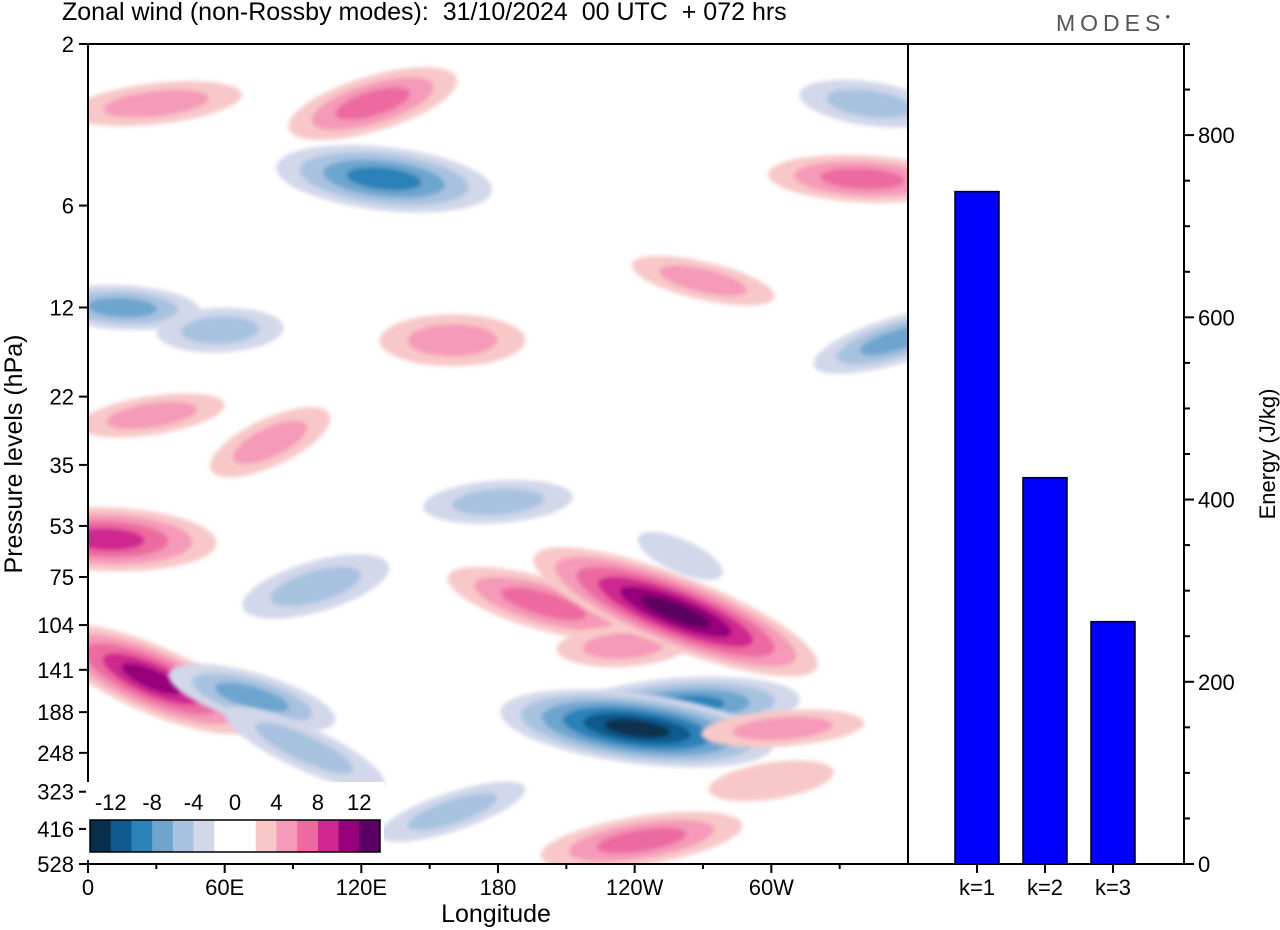 This screenshot has width=1280, height=930. I want to click on brand-text: MODES, so click(1111, 23).